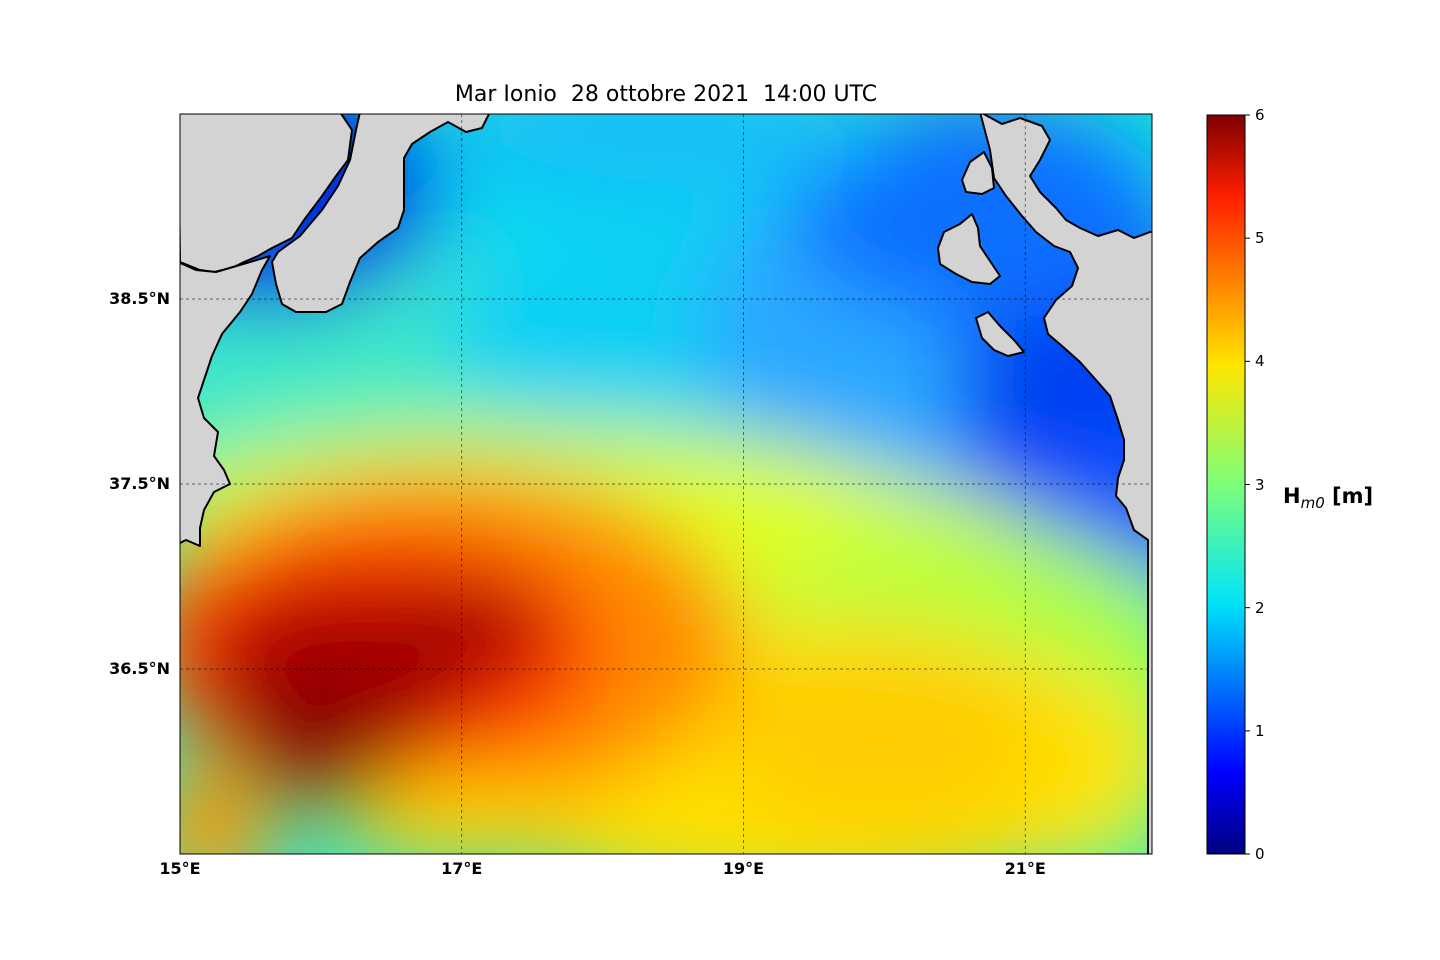 This screenshot has height=960, width=1440. What do you see at coordinates (180, 868) in the screenshot?
I see `longitude-label: 15°E` at bounding box center [180, 868].